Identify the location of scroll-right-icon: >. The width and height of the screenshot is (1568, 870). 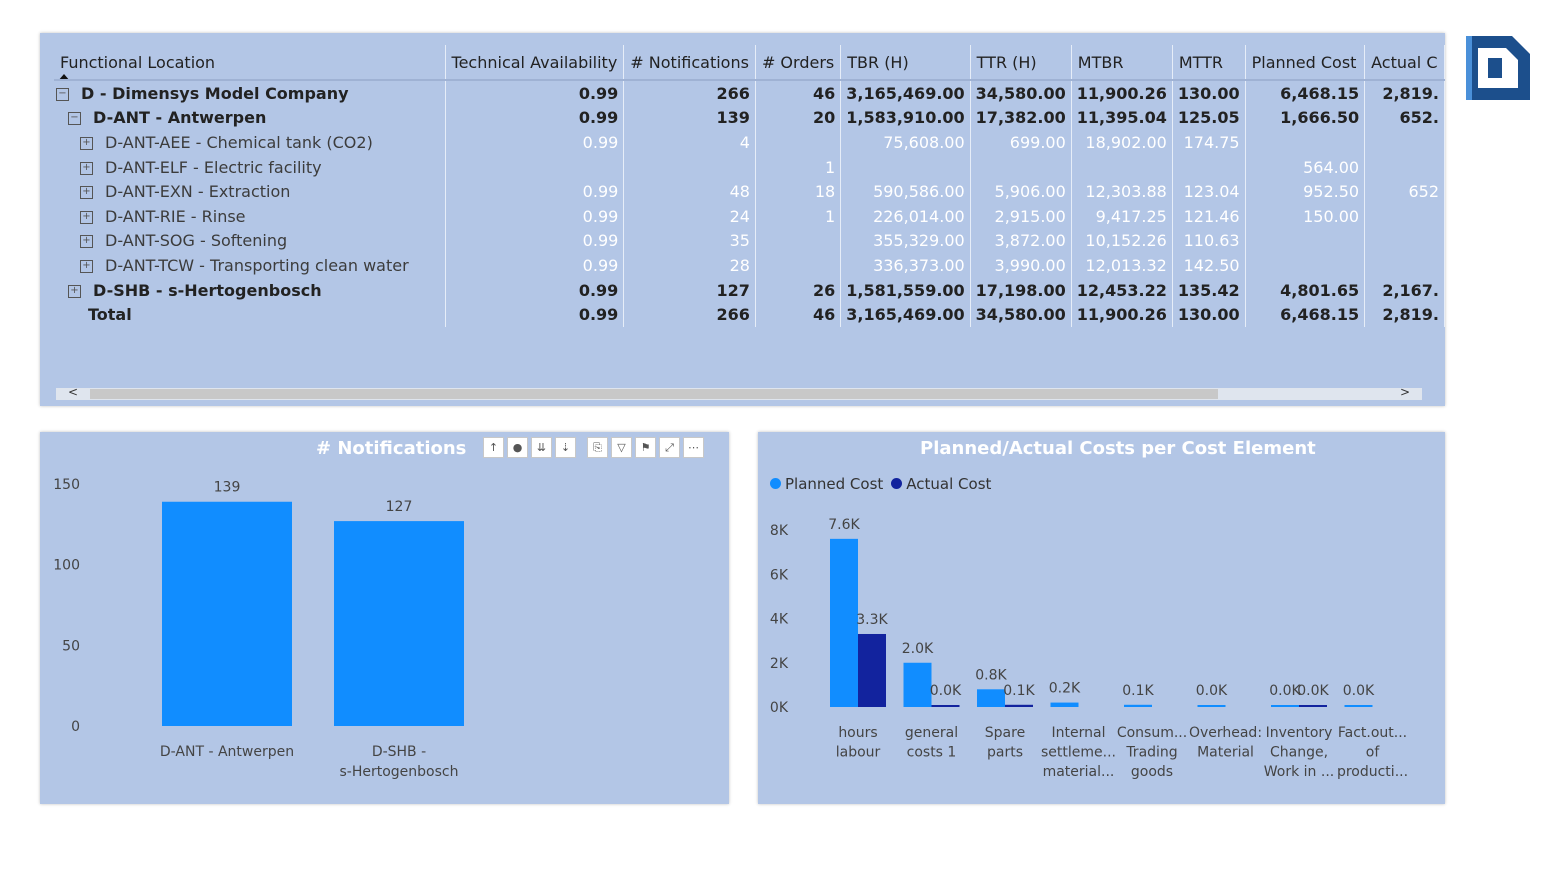
(1404, 392).